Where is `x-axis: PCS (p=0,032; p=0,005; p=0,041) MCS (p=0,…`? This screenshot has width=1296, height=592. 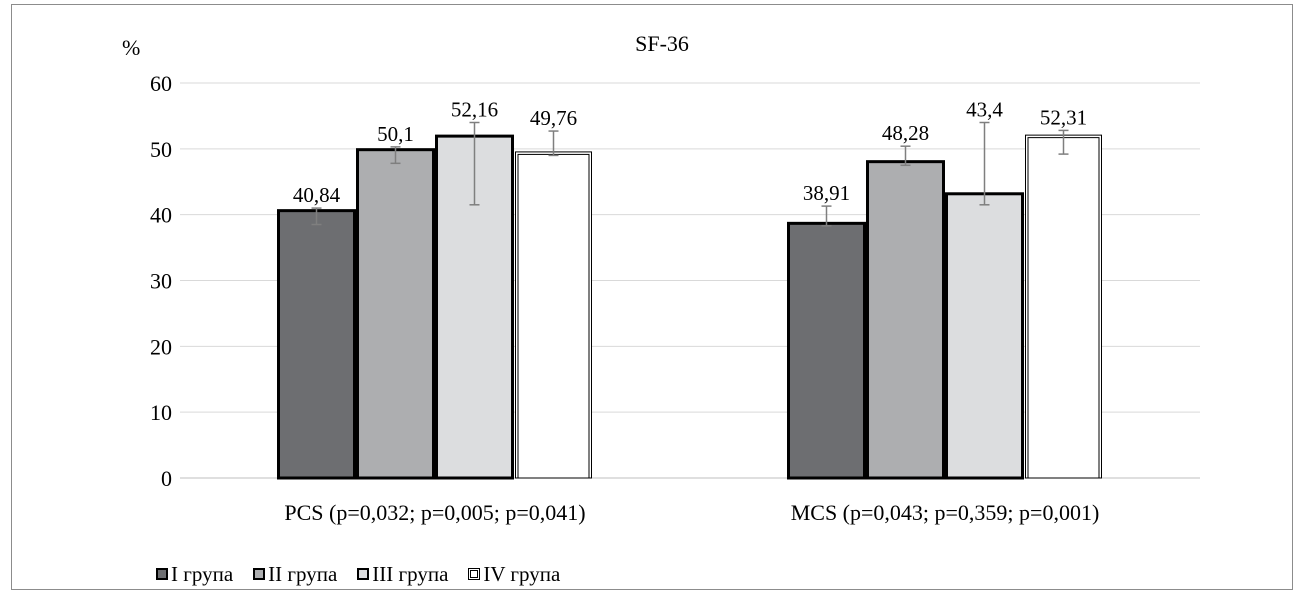
x-axis: PCS (p=0,032; p=0,005; p=0,041) MCS (p=0,… is located at coordinates (691, 512).